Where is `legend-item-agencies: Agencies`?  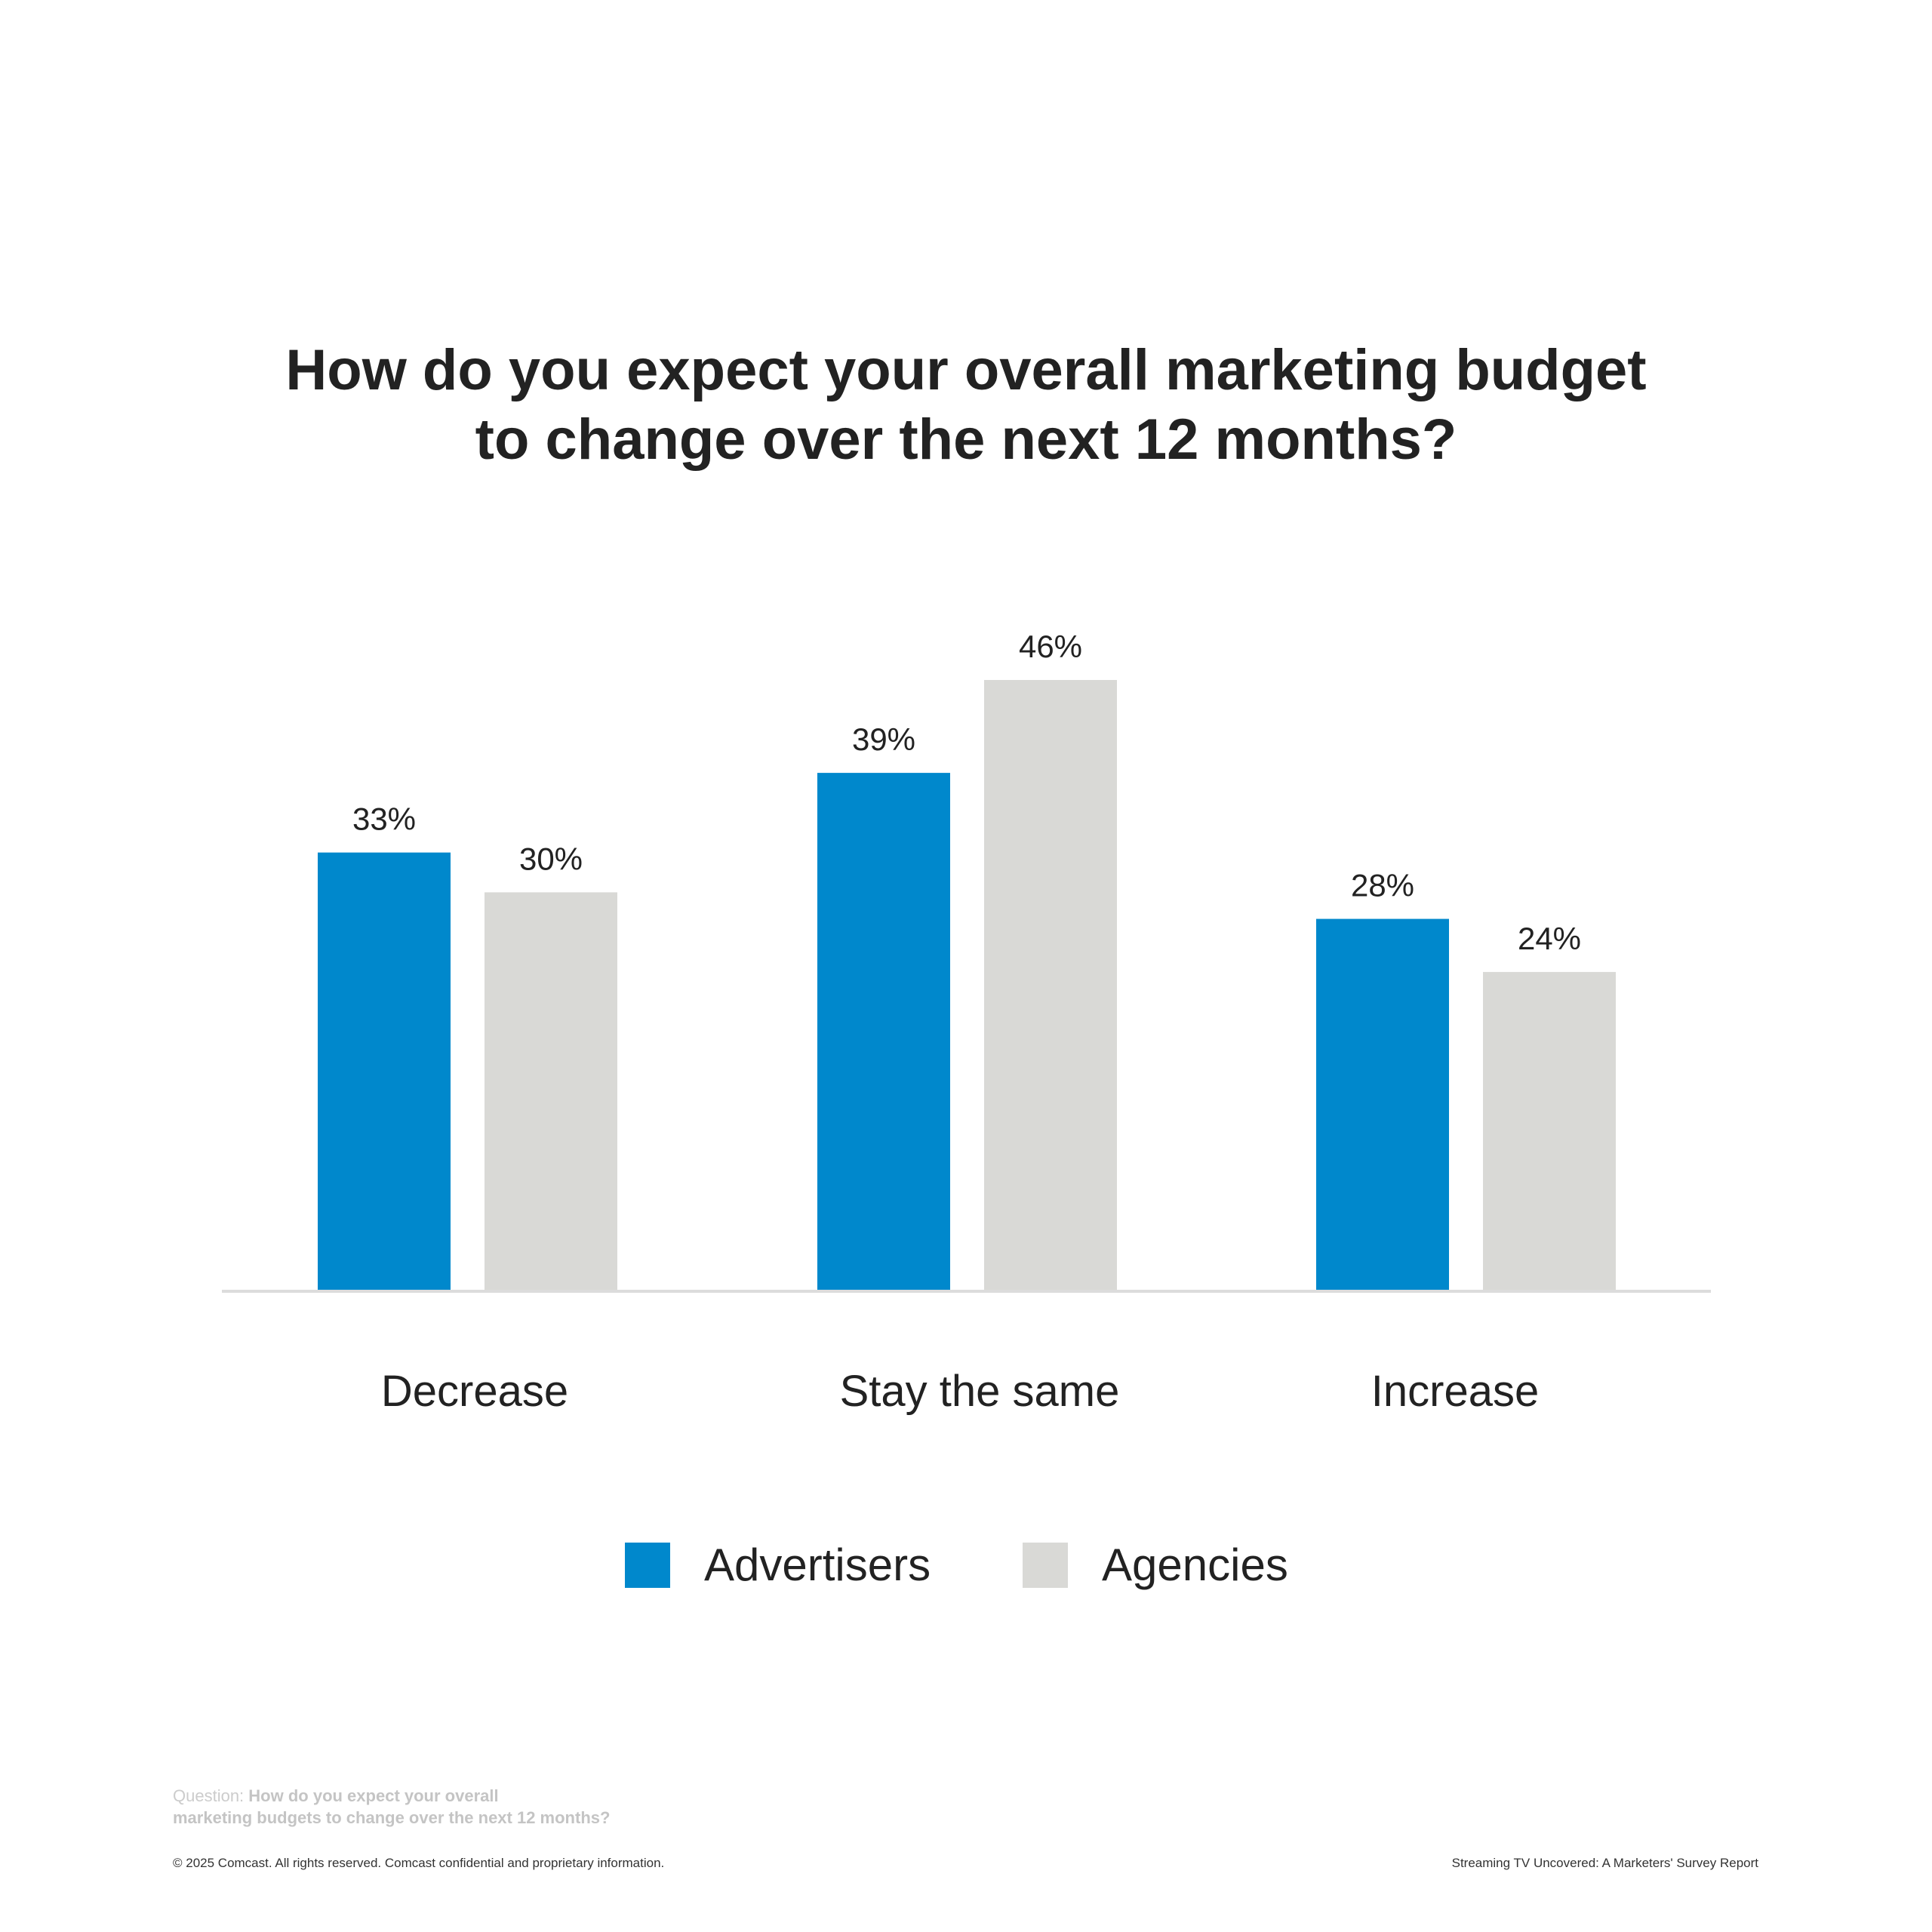
legend-item-agencies: Agencies is located at coordinates (1155, 1565).